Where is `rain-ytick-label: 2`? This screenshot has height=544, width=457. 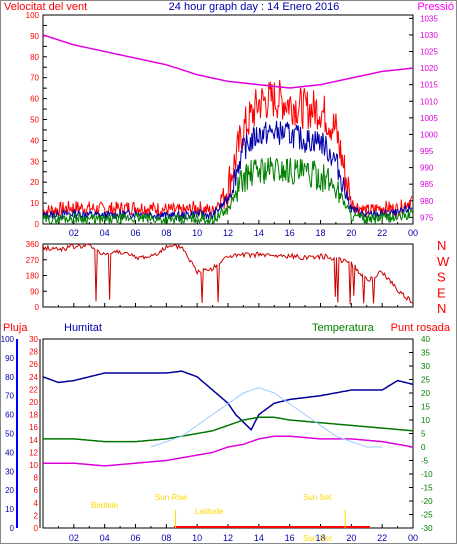 rain-ytick-label: 2 is located at coordinates (36, 515).